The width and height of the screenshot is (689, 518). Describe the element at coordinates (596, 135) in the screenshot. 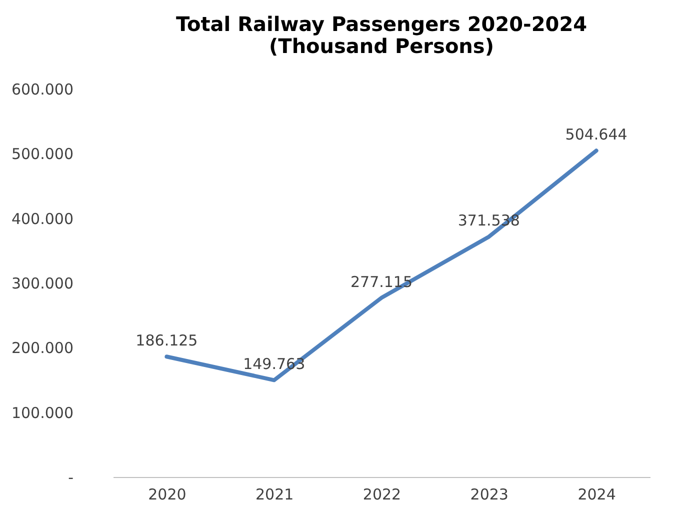

I see `data-label: 504.644` at that location.